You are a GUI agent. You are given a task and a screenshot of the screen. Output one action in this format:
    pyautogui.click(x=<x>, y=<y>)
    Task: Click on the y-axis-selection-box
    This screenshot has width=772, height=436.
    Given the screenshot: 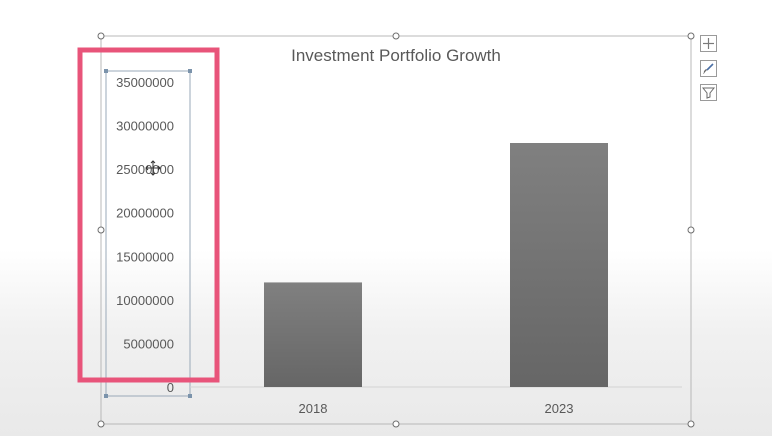 What is the action you would take?
    pyautogui.click(x=148, y=233)
    